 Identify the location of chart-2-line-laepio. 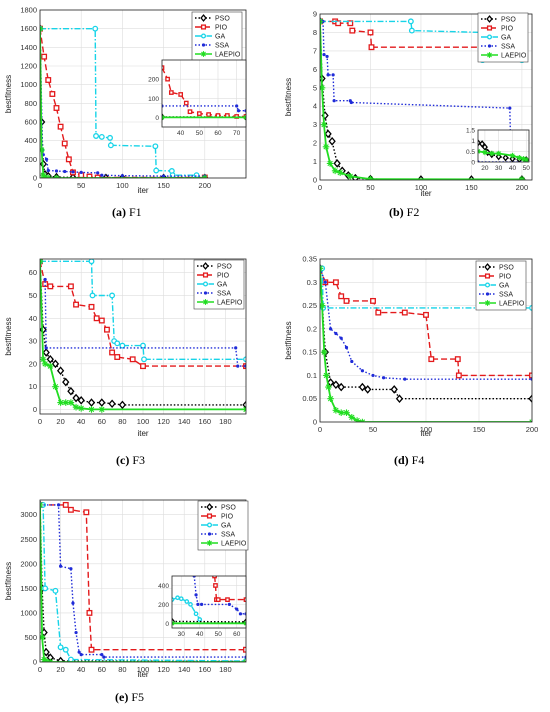
(421, 100).